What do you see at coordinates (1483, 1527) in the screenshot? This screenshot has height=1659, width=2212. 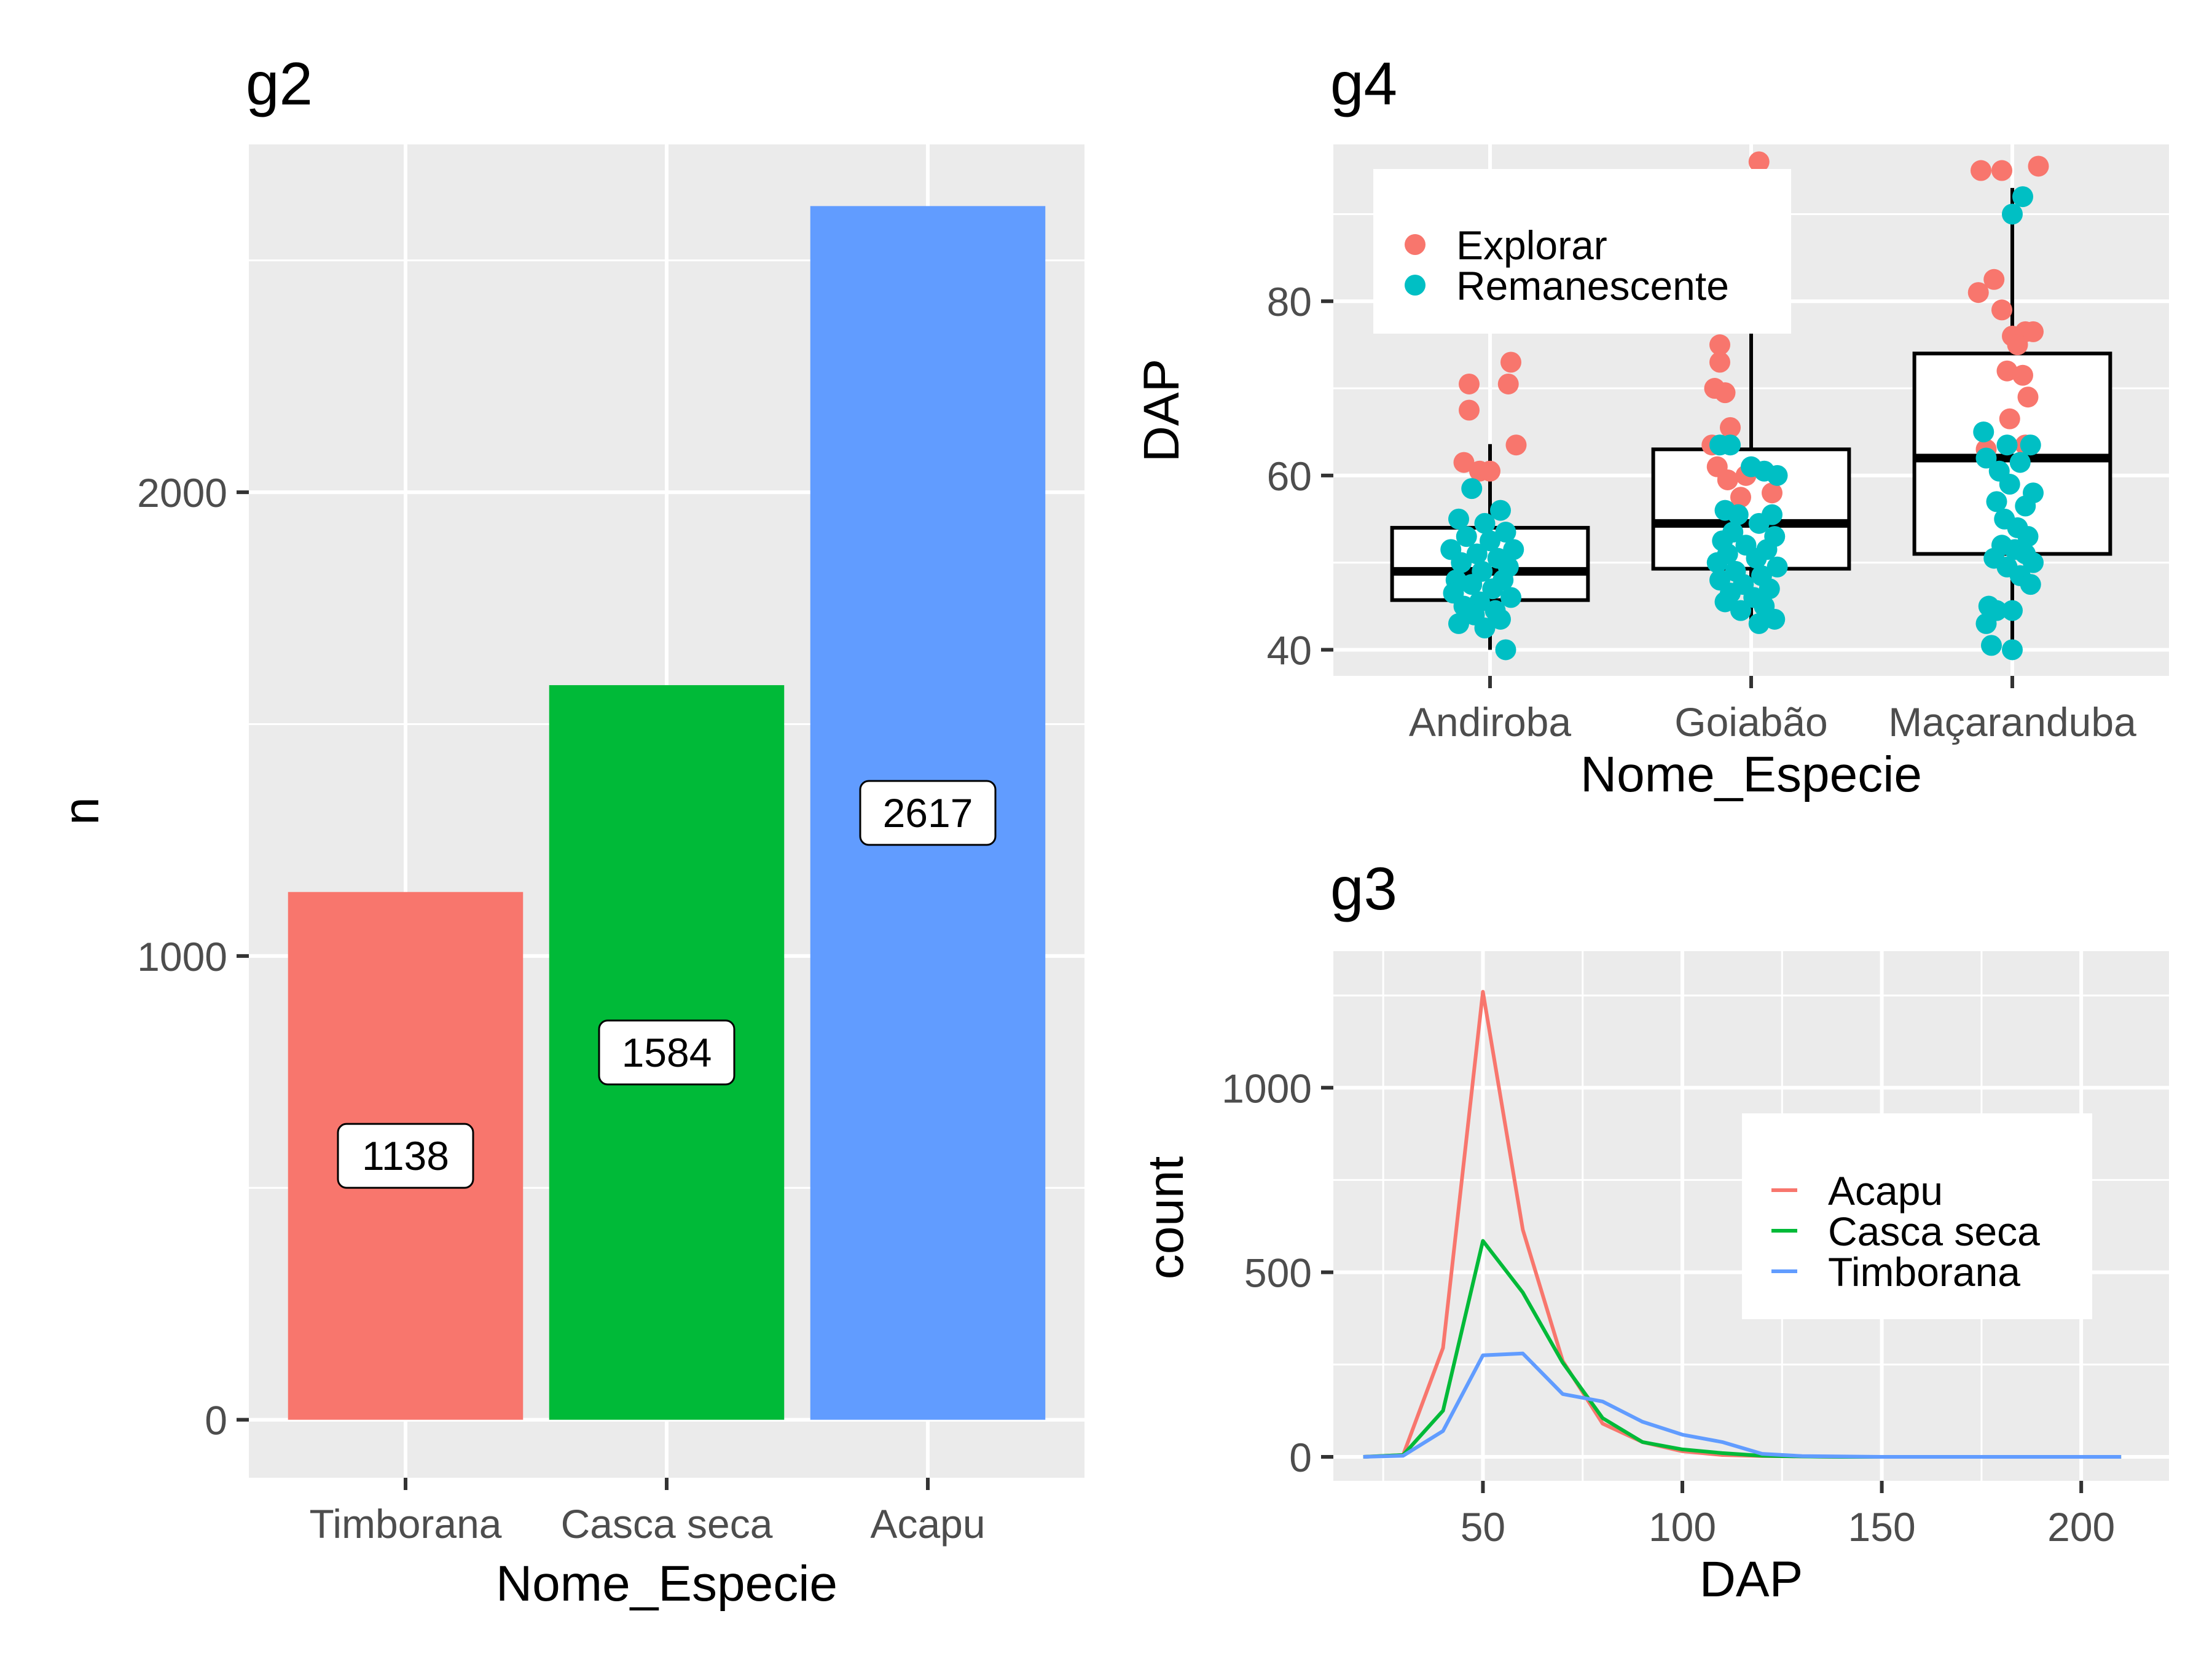 I see `x-tick-label: 50` at bounding box center [1483, 1527].